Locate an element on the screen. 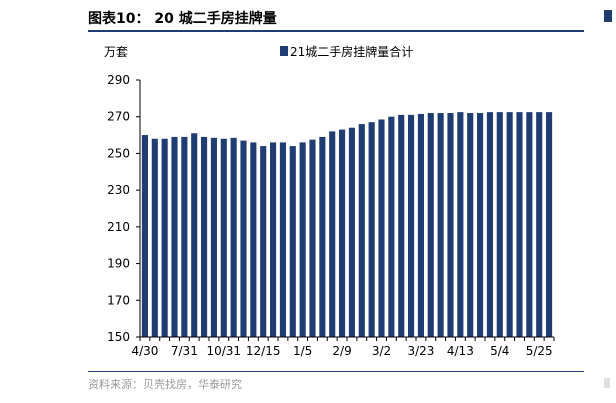 The image size is (616, 403). y-tick-label: 230 is located at coordinates (118, 190).